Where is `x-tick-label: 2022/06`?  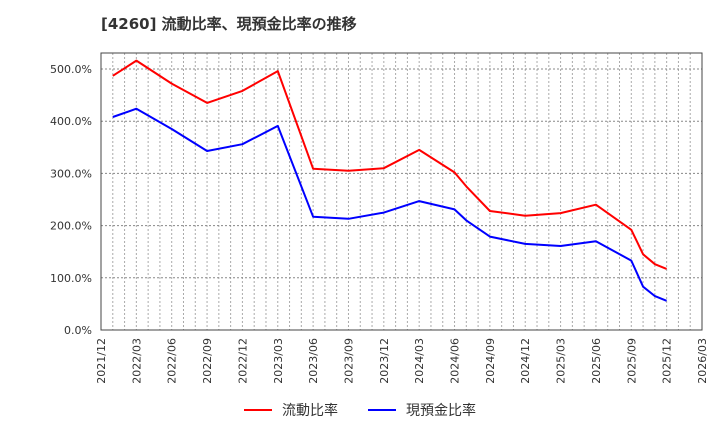
x-tick-label: 2022/06 is located at coordinates (172, 361).